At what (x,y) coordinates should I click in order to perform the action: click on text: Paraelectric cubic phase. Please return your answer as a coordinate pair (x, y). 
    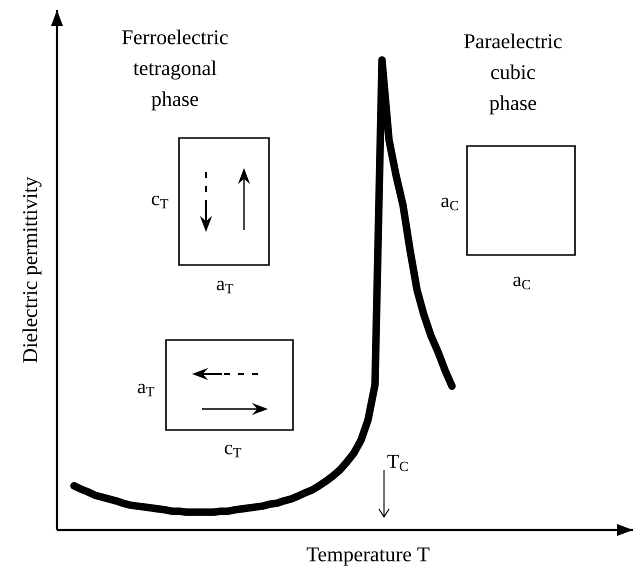
    Looking at the image, I should click on (513, 74).